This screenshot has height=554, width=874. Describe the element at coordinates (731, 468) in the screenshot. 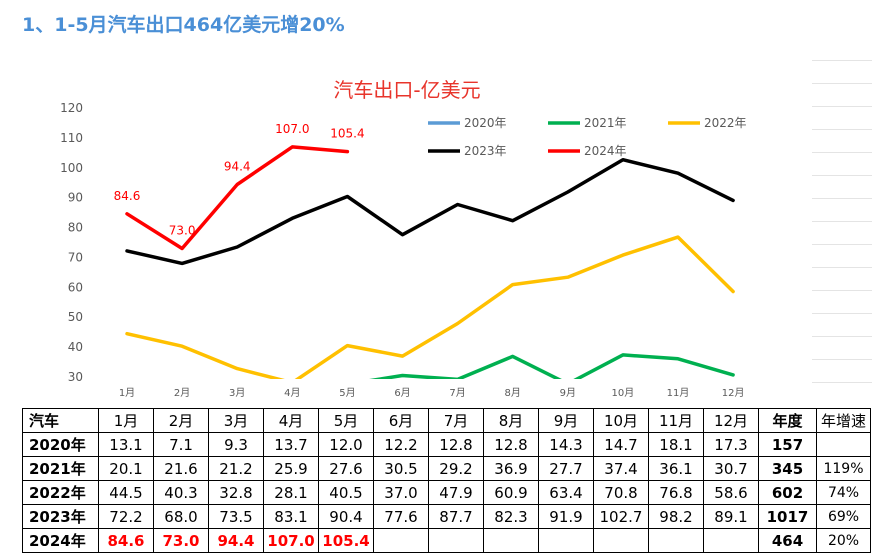

I see `value-cell: 30.7` at that location.